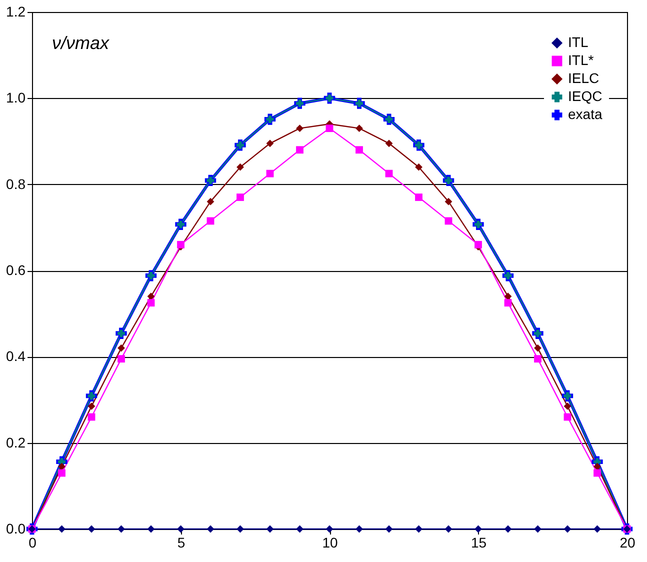 The image size is (647, 562). What do you see at coordinates (16, 270) in the screenshot?
I see `y-tick-label: 0.6` at bounding box center [16, 270].